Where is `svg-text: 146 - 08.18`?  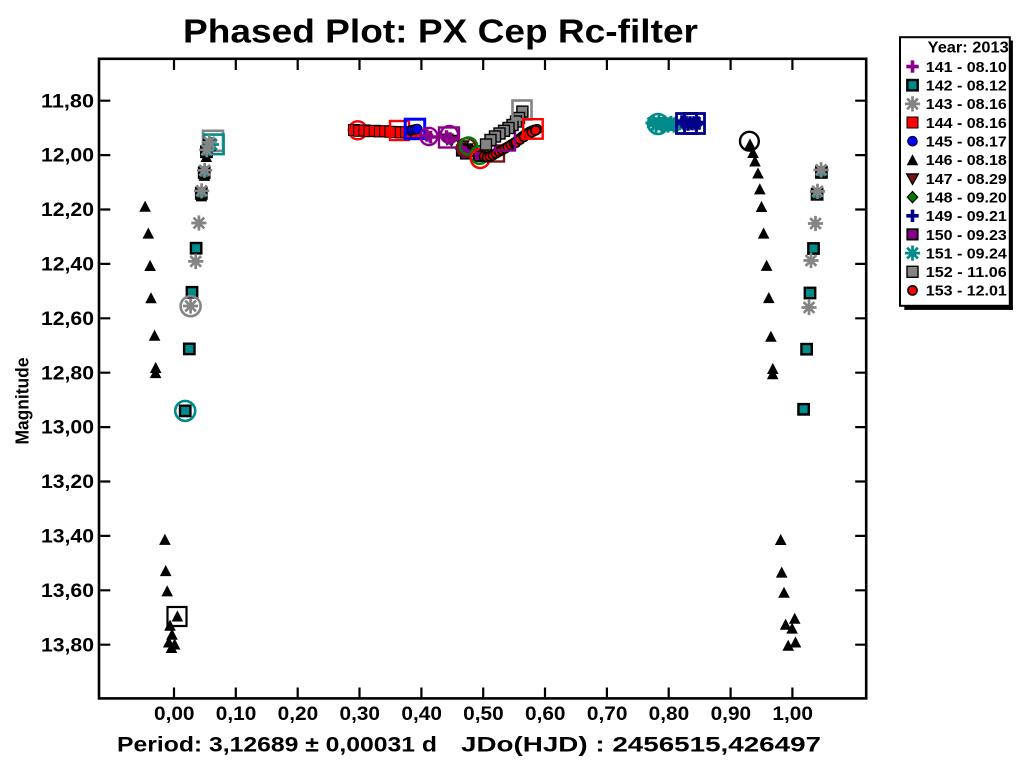 svg-text: 146 - 08.18 is located at coordinates (966, 161).